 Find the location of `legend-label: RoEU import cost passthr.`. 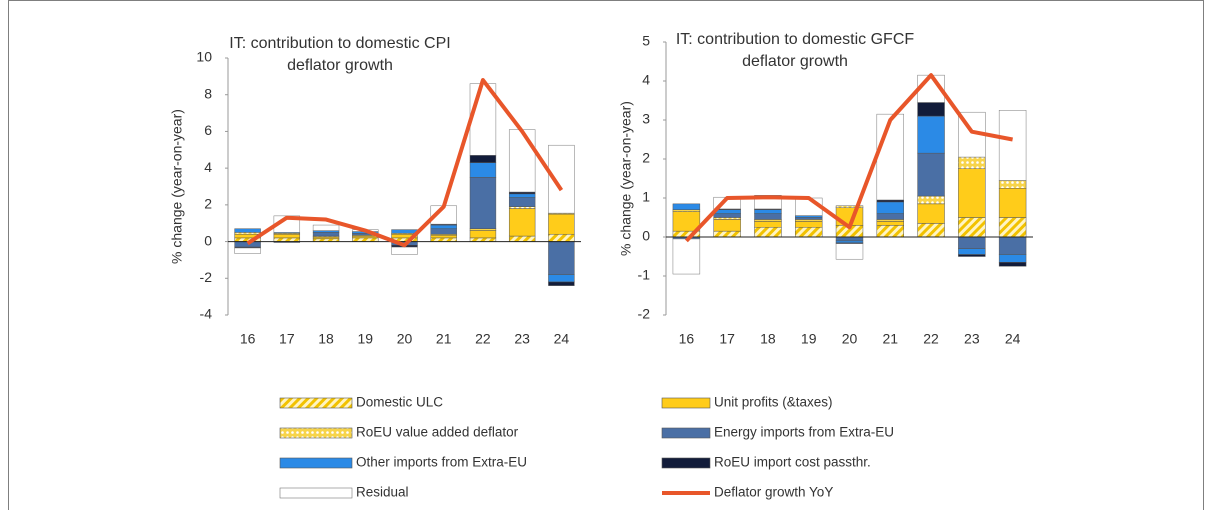

legend-label: RoEU import cost passthr. is located at coordinates (792, 462).